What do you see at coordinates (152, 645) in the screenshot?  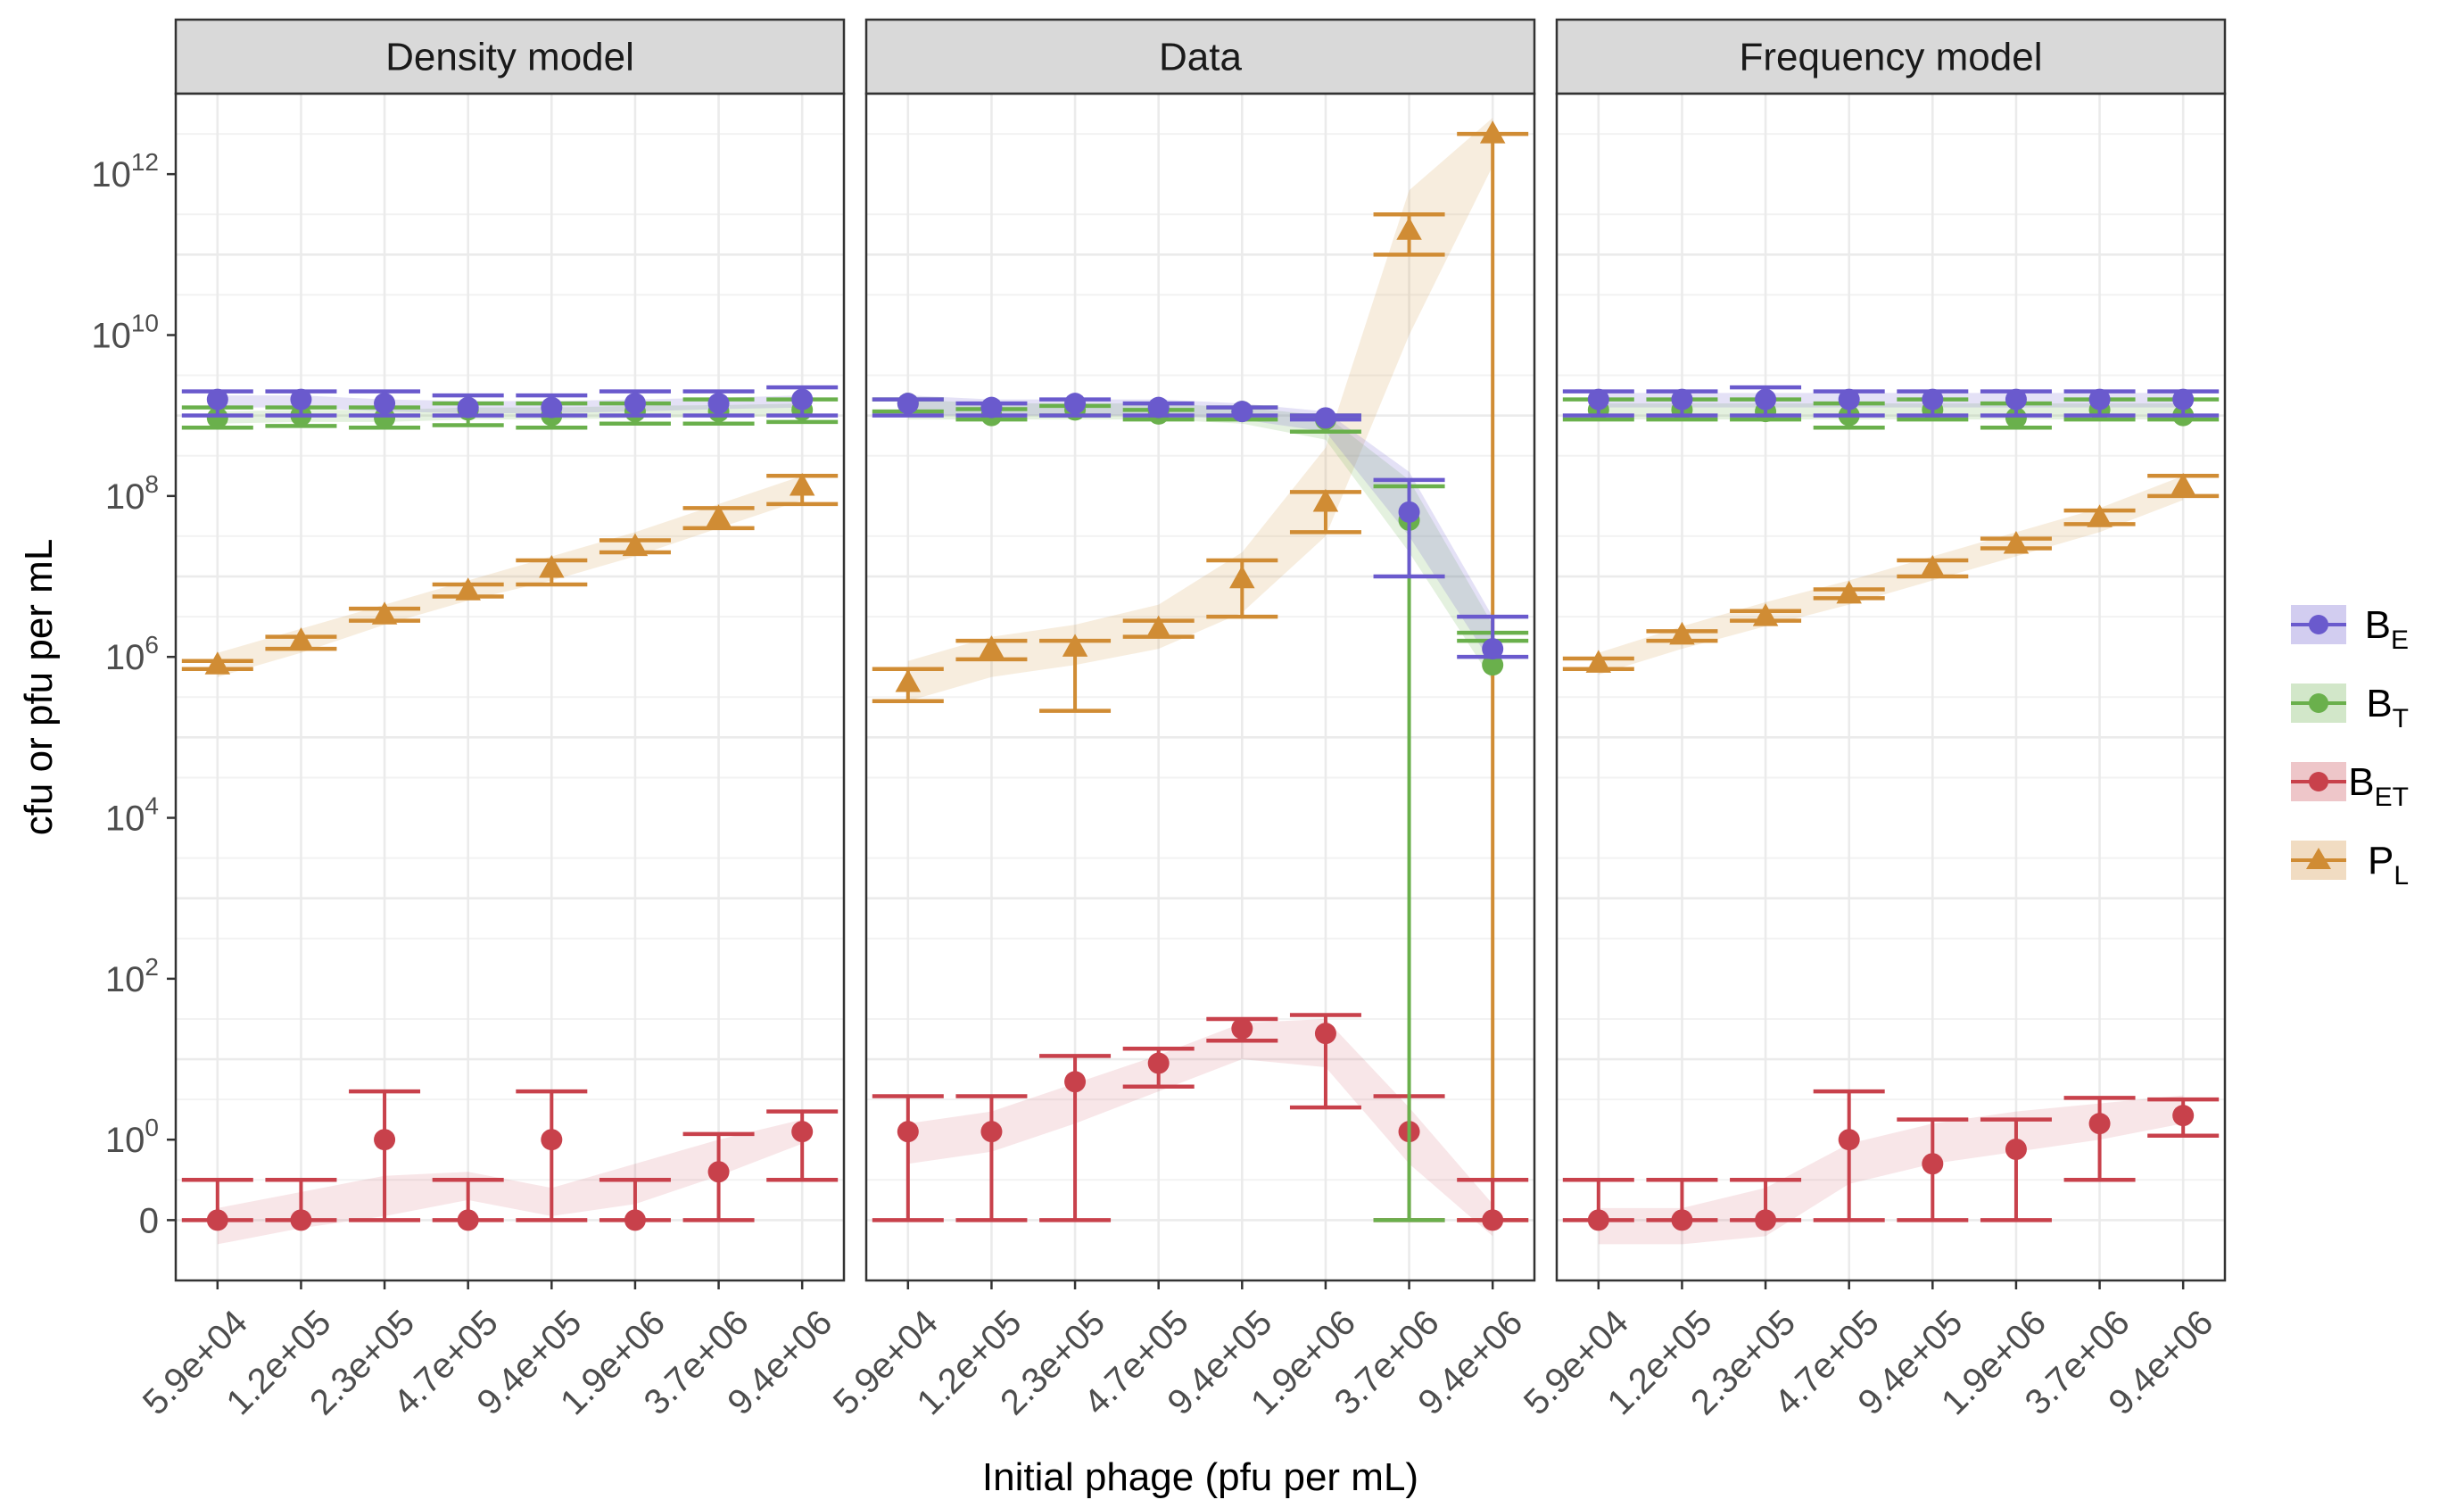 I see `y-tick-exponent: 6` at bounding box center [152, 645].